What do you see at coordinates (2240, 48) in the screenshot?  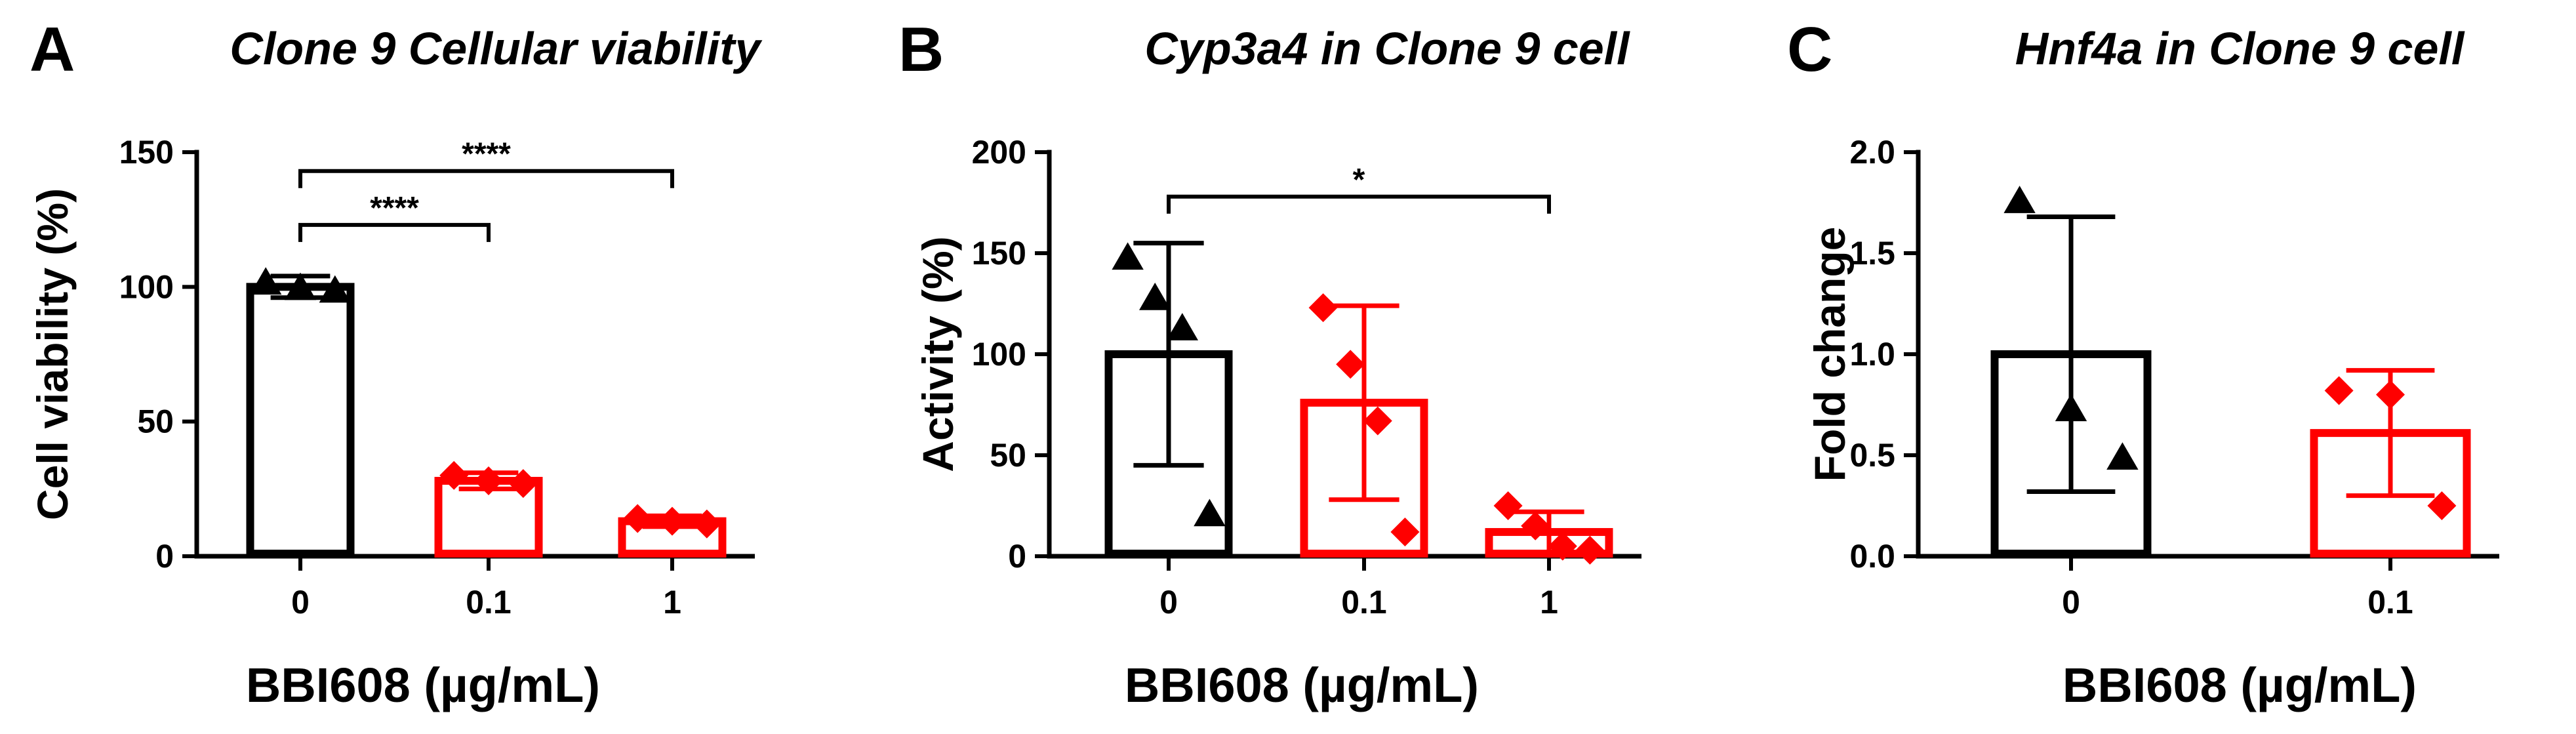 I see `chart-title: Hnf4a in Clone 9 cell` at bounding box center [2240, 48].